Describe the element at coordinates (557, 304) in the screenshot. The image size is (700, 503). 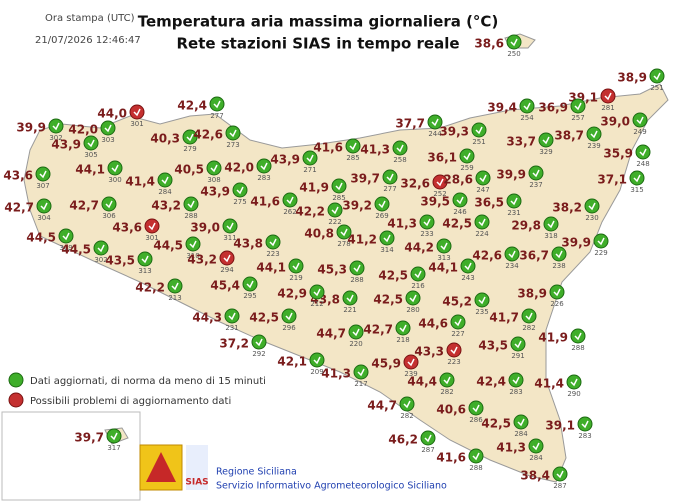
I see `station-id: 226` at that location.